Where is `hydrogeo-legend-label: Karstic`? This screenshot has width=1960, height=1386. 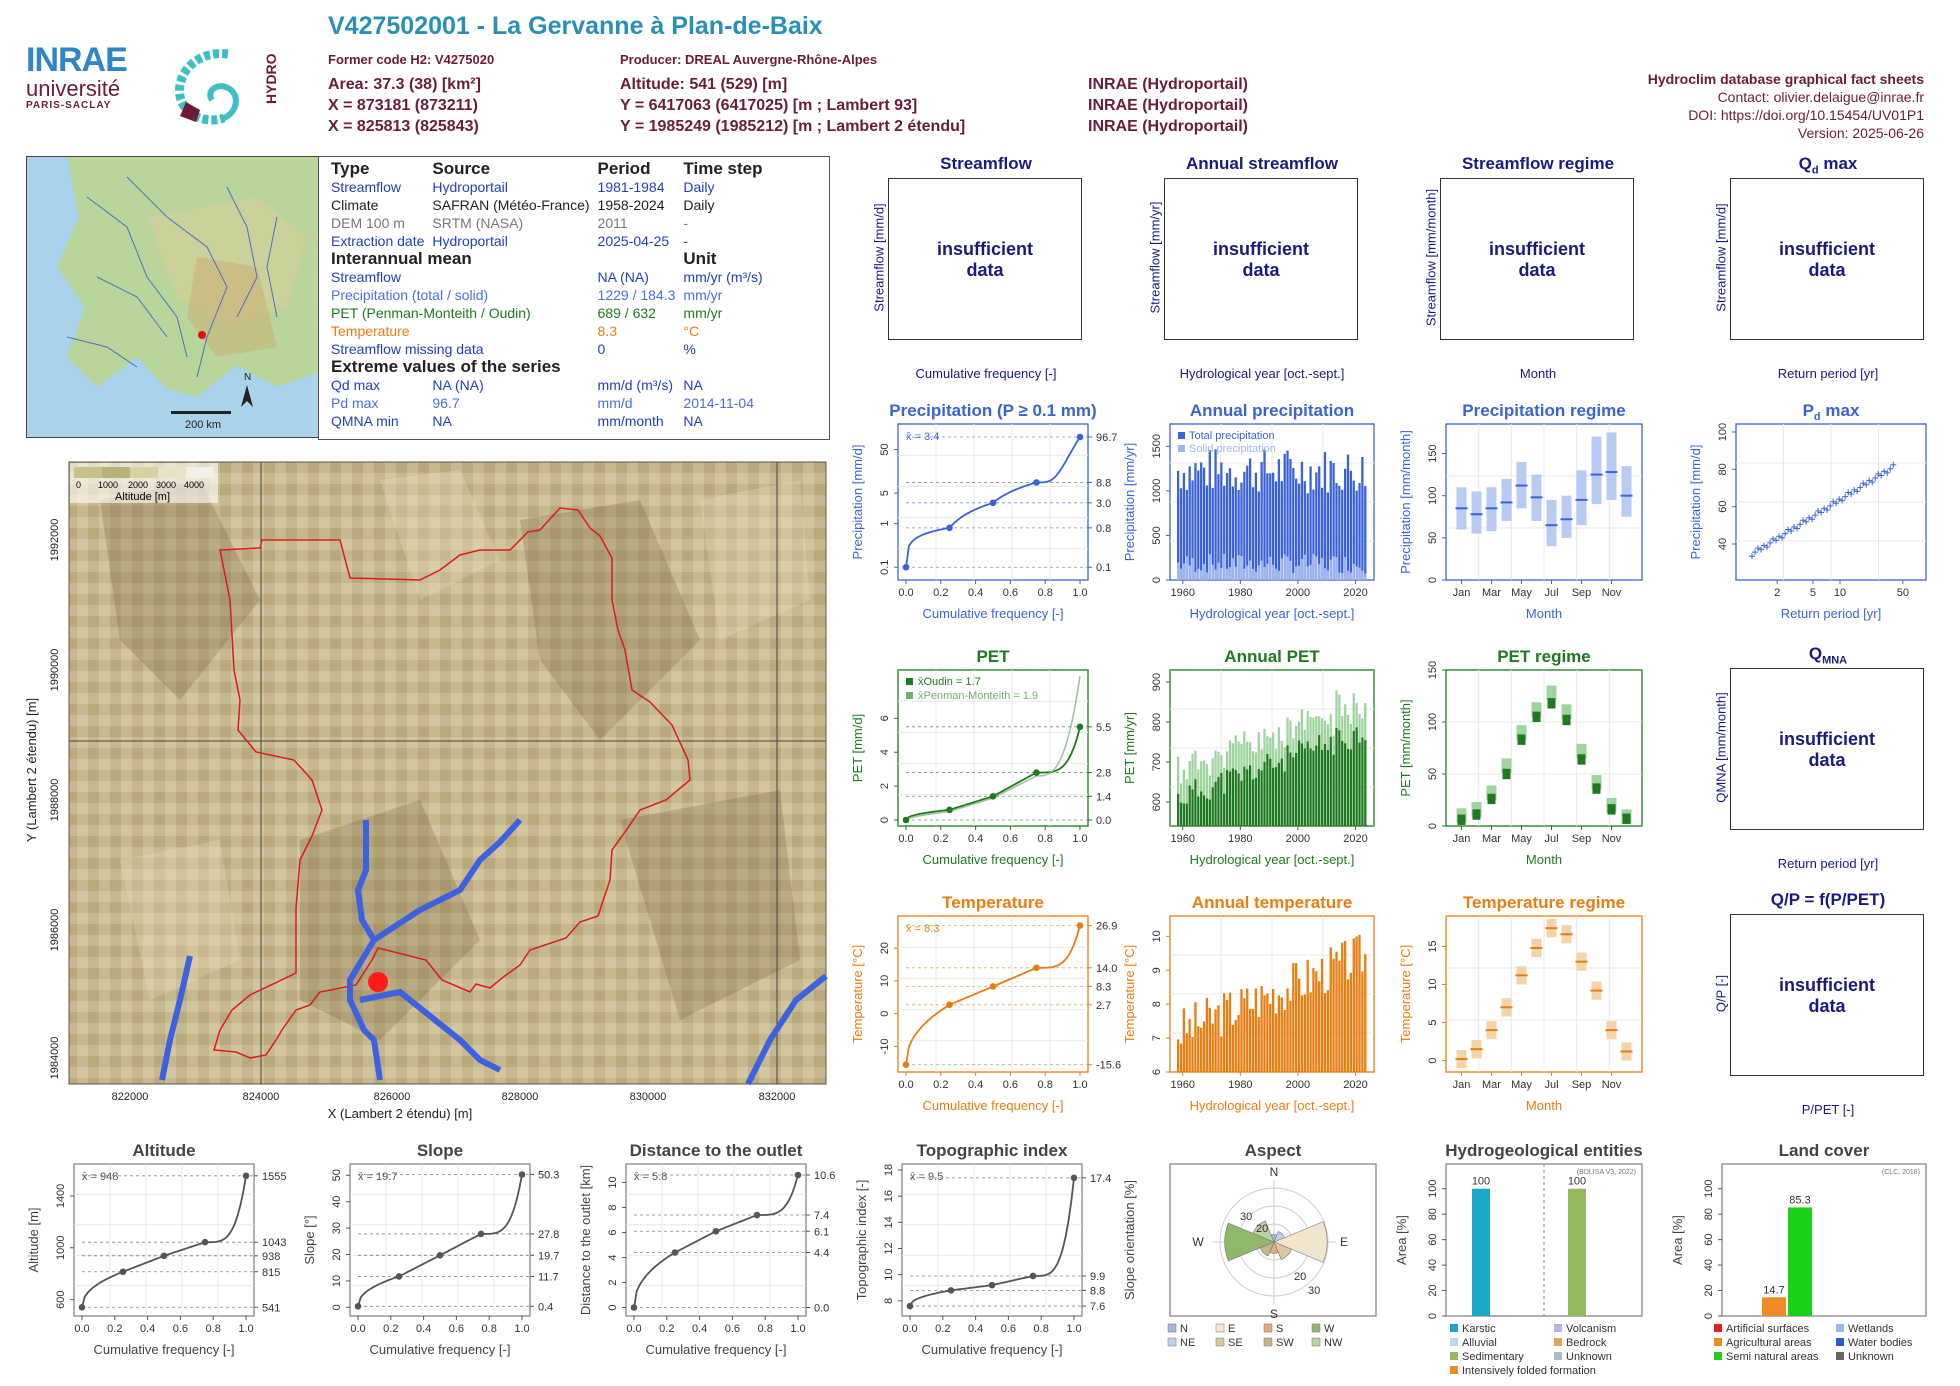 hydrogeo-legend-label: Karstic is located at coordinates (1479, 1329).